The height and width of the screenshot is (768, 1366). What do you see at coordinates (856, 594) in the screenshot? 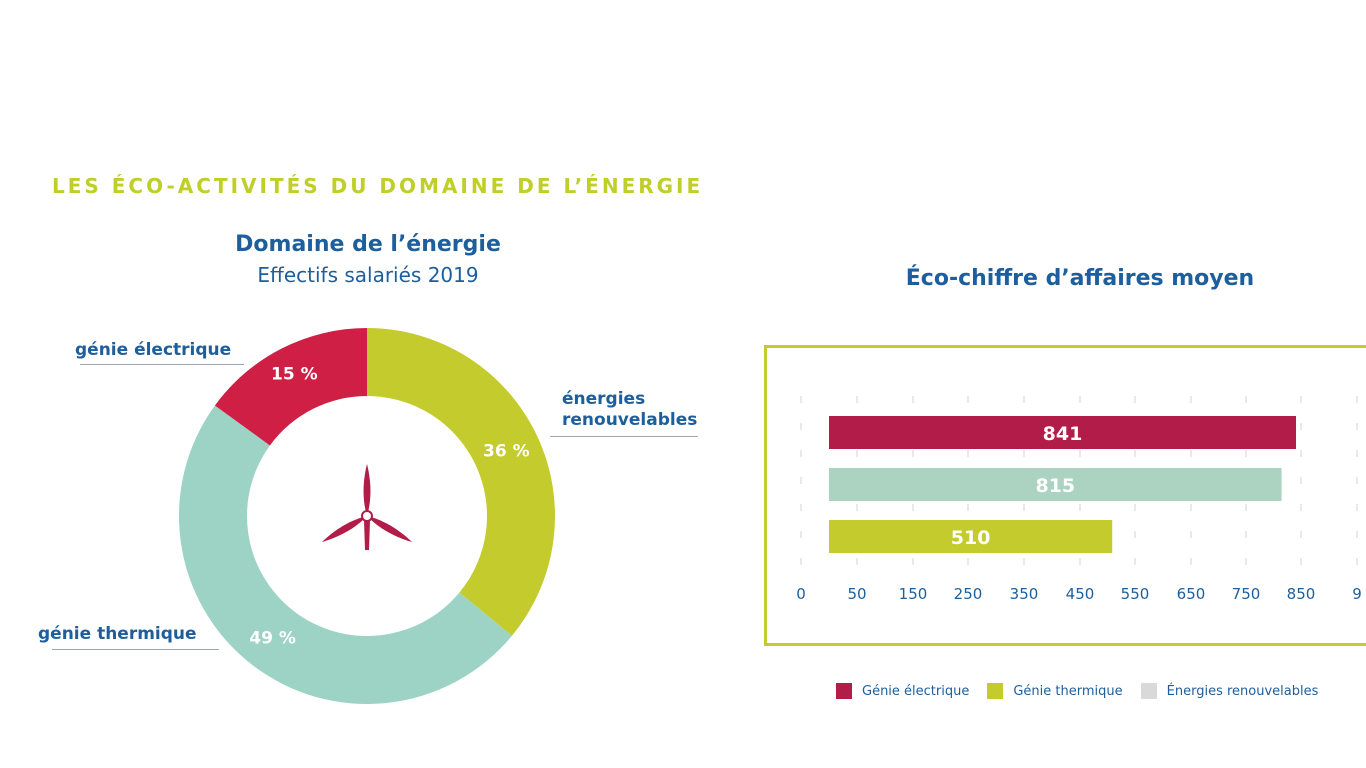
I see `x-tick-label: 50` at bounding box center [856, 594].